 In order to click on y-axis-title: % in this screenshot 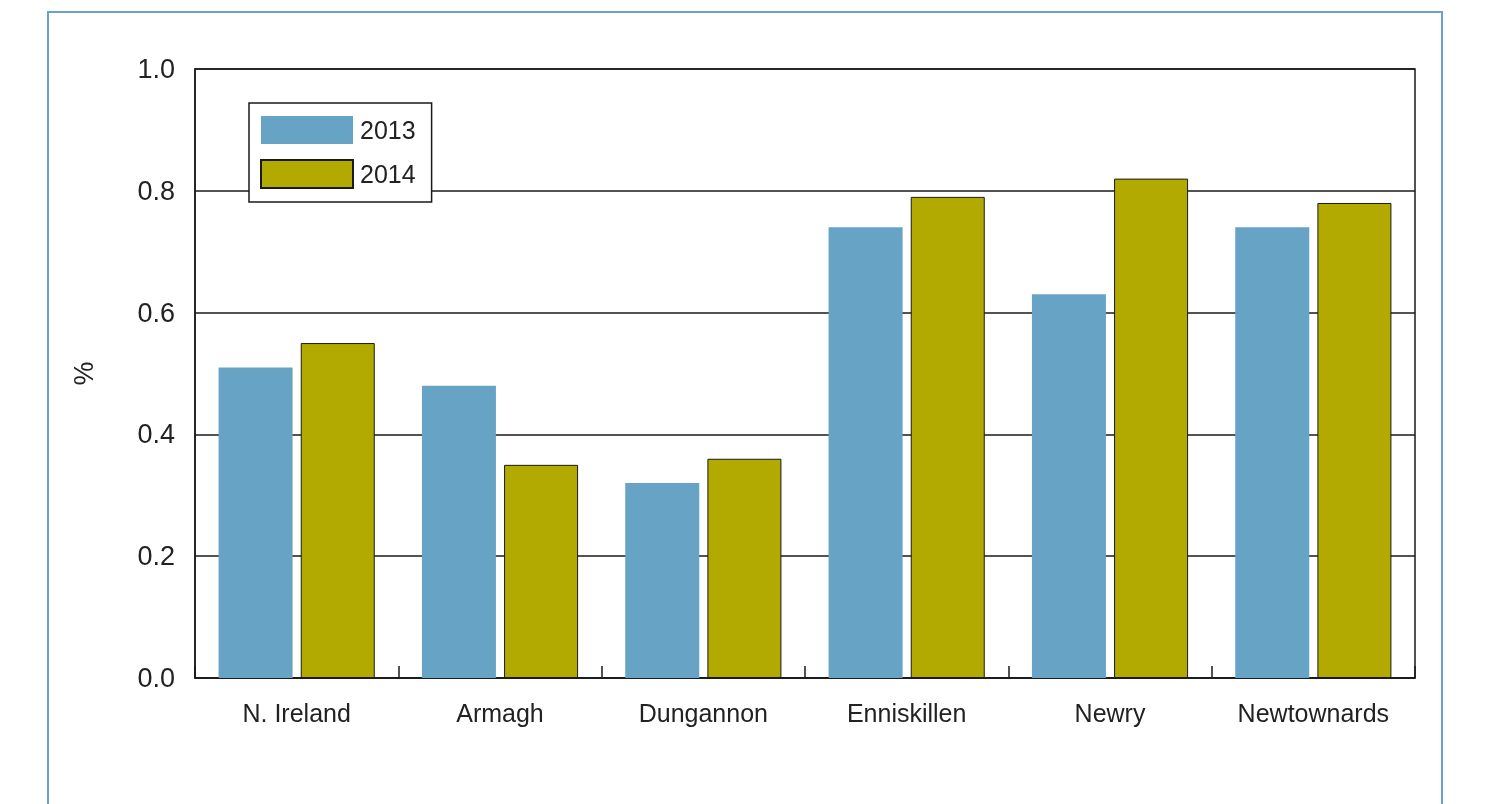, I will do `click(83, 373)`.